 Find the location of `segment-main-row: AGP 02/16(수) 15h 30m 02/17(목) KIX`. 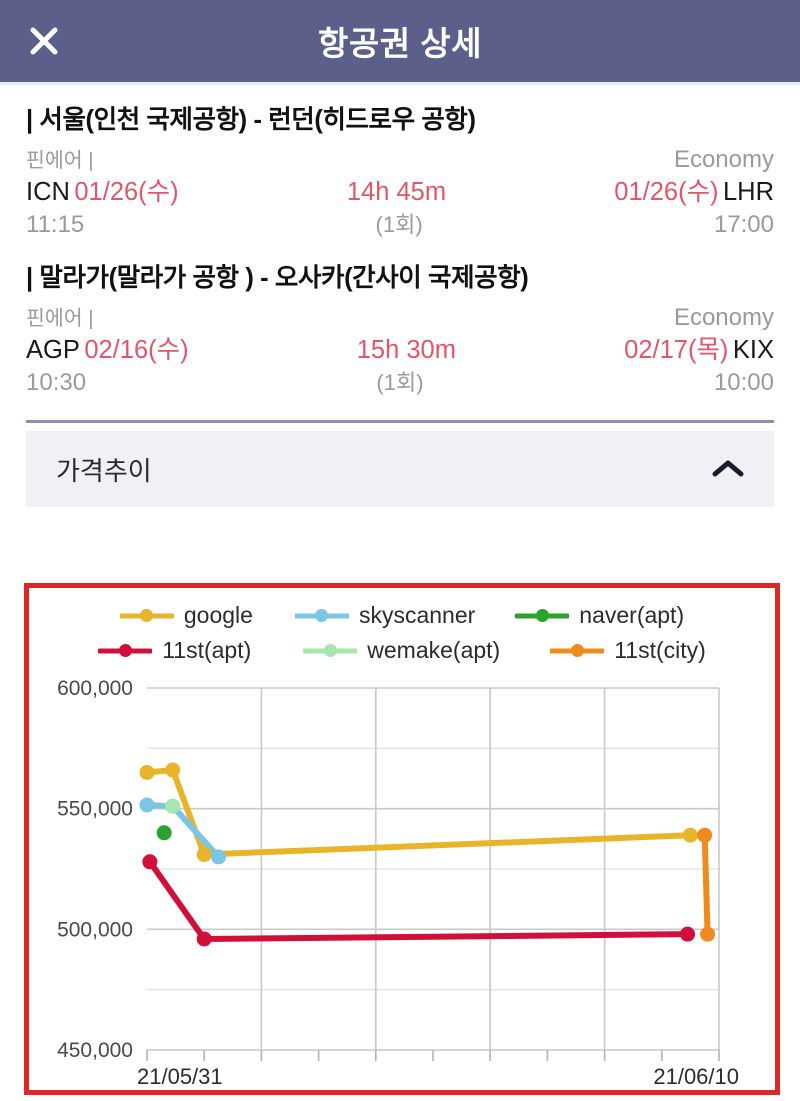

segment-main-row: AGP 02/16(수) 15h 30m 02/17(목) KIX is located at coordinates (400, 350).